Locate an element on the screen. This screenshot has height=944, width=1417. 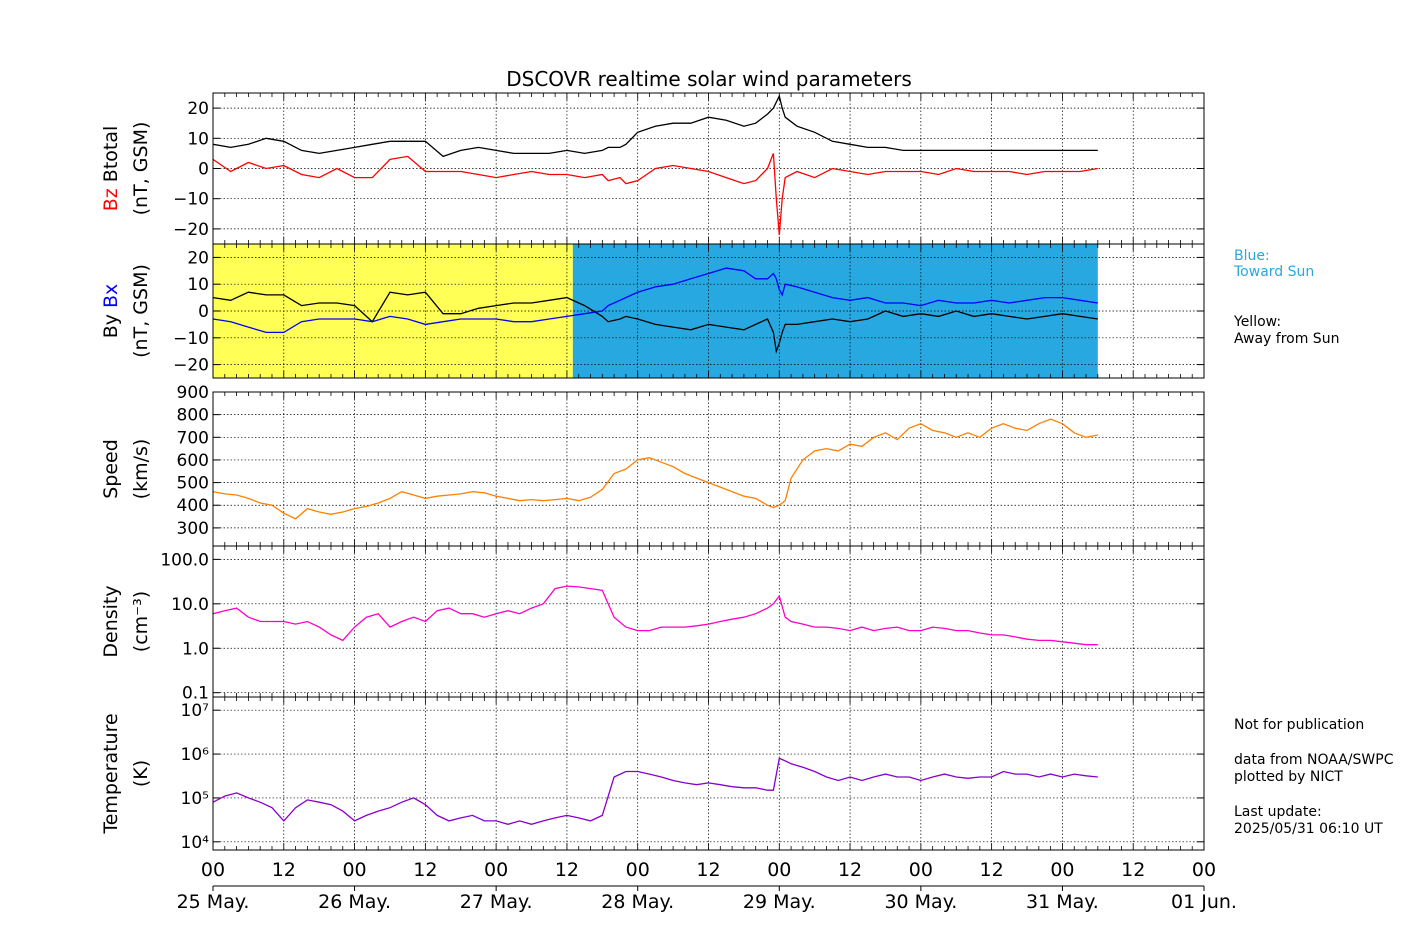
ytick-label-density-3: 100.0 is located at coordinates (184, 560).